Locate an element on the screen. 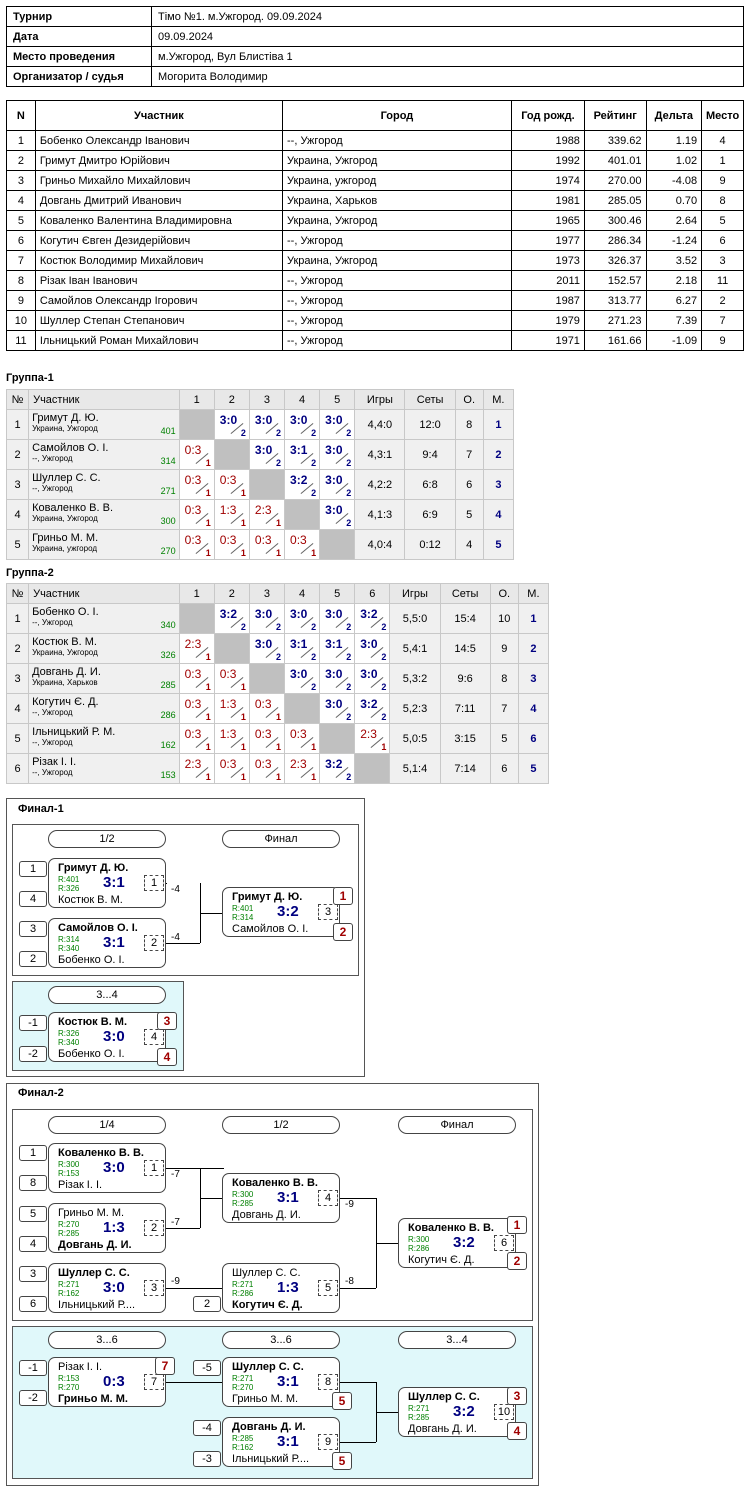 Image resolution: width=750 pixels, height=1488 pixels. seed-box: -3 is located at coordinates (207, 1459).